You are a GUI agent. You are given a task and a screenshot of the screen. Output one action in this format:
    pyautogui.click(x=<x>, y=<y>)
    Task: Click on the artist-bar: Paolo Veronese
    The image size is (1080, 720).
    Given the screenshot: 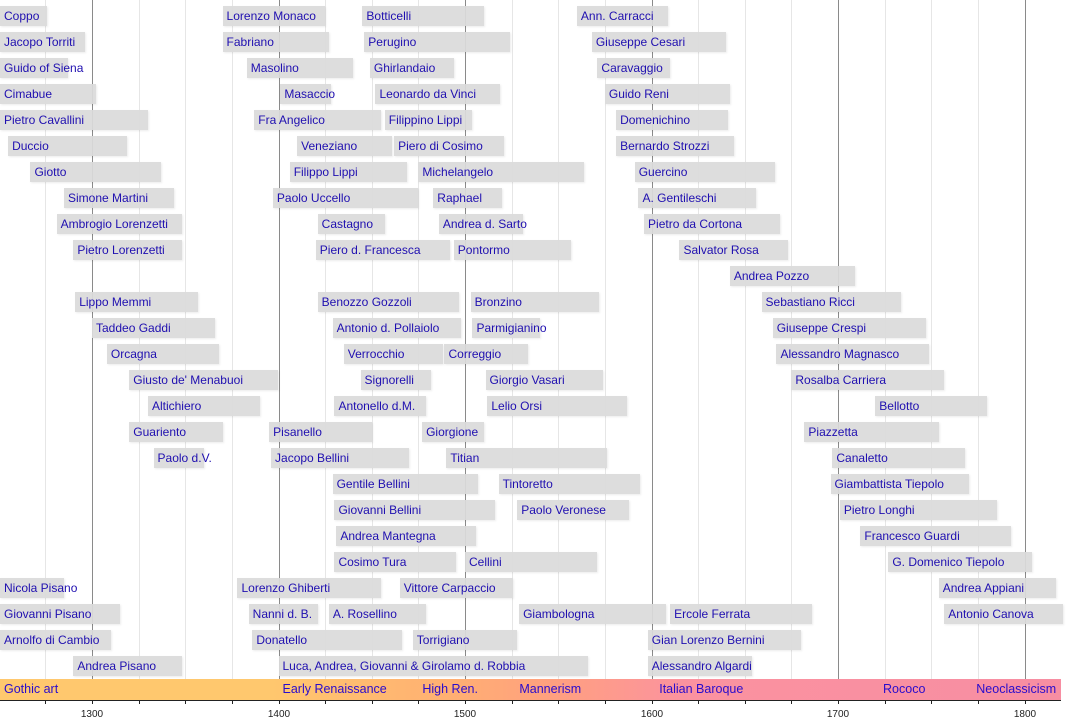 What is the action you would take?
    pyautogui.click(x=573, y=510)
    